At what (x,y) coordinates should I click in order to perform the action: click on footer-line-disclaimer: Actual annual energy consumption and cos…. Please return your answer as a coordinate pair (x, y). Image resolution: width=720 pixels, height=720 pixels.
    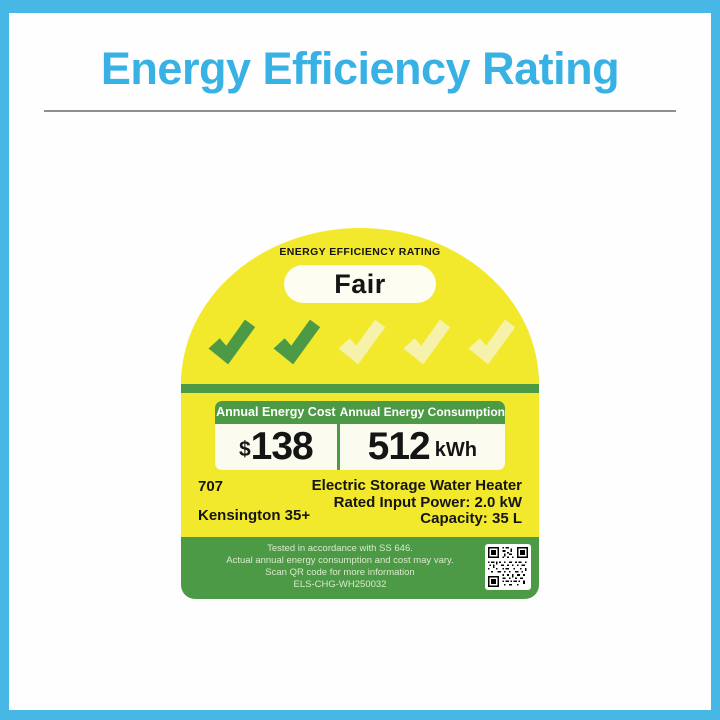
    Looking at the image, I should click on (340, 560).